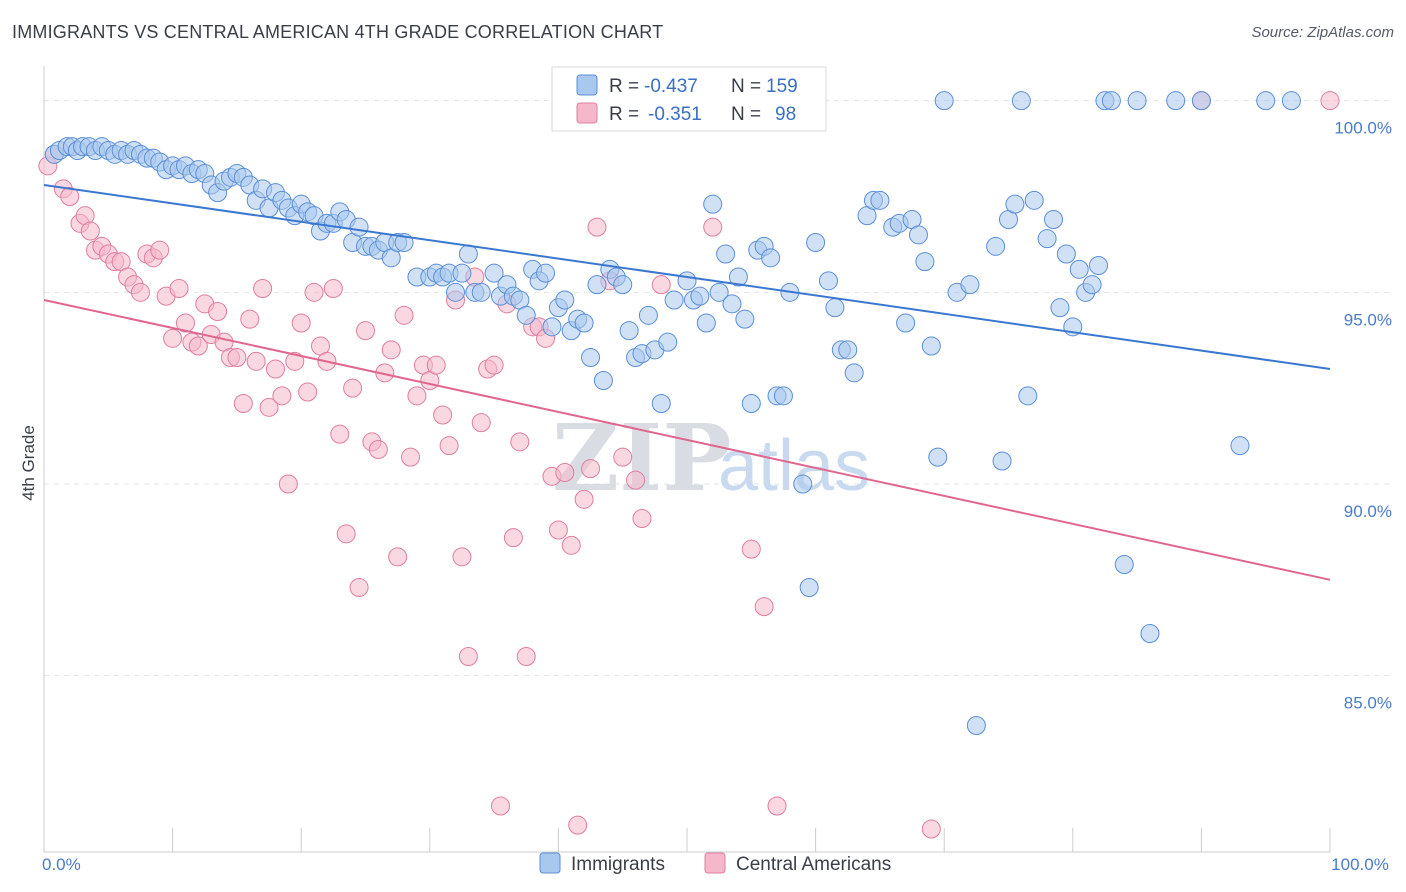  I want to click on y-tick-label-1: 95.0%, so click(1368, 319).